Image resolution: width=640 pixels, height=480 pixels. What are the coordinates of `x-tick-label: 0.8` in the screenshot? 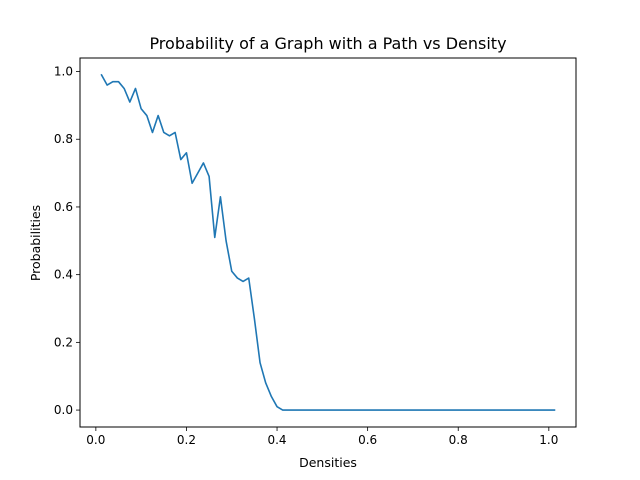 It's located at (458, 440).